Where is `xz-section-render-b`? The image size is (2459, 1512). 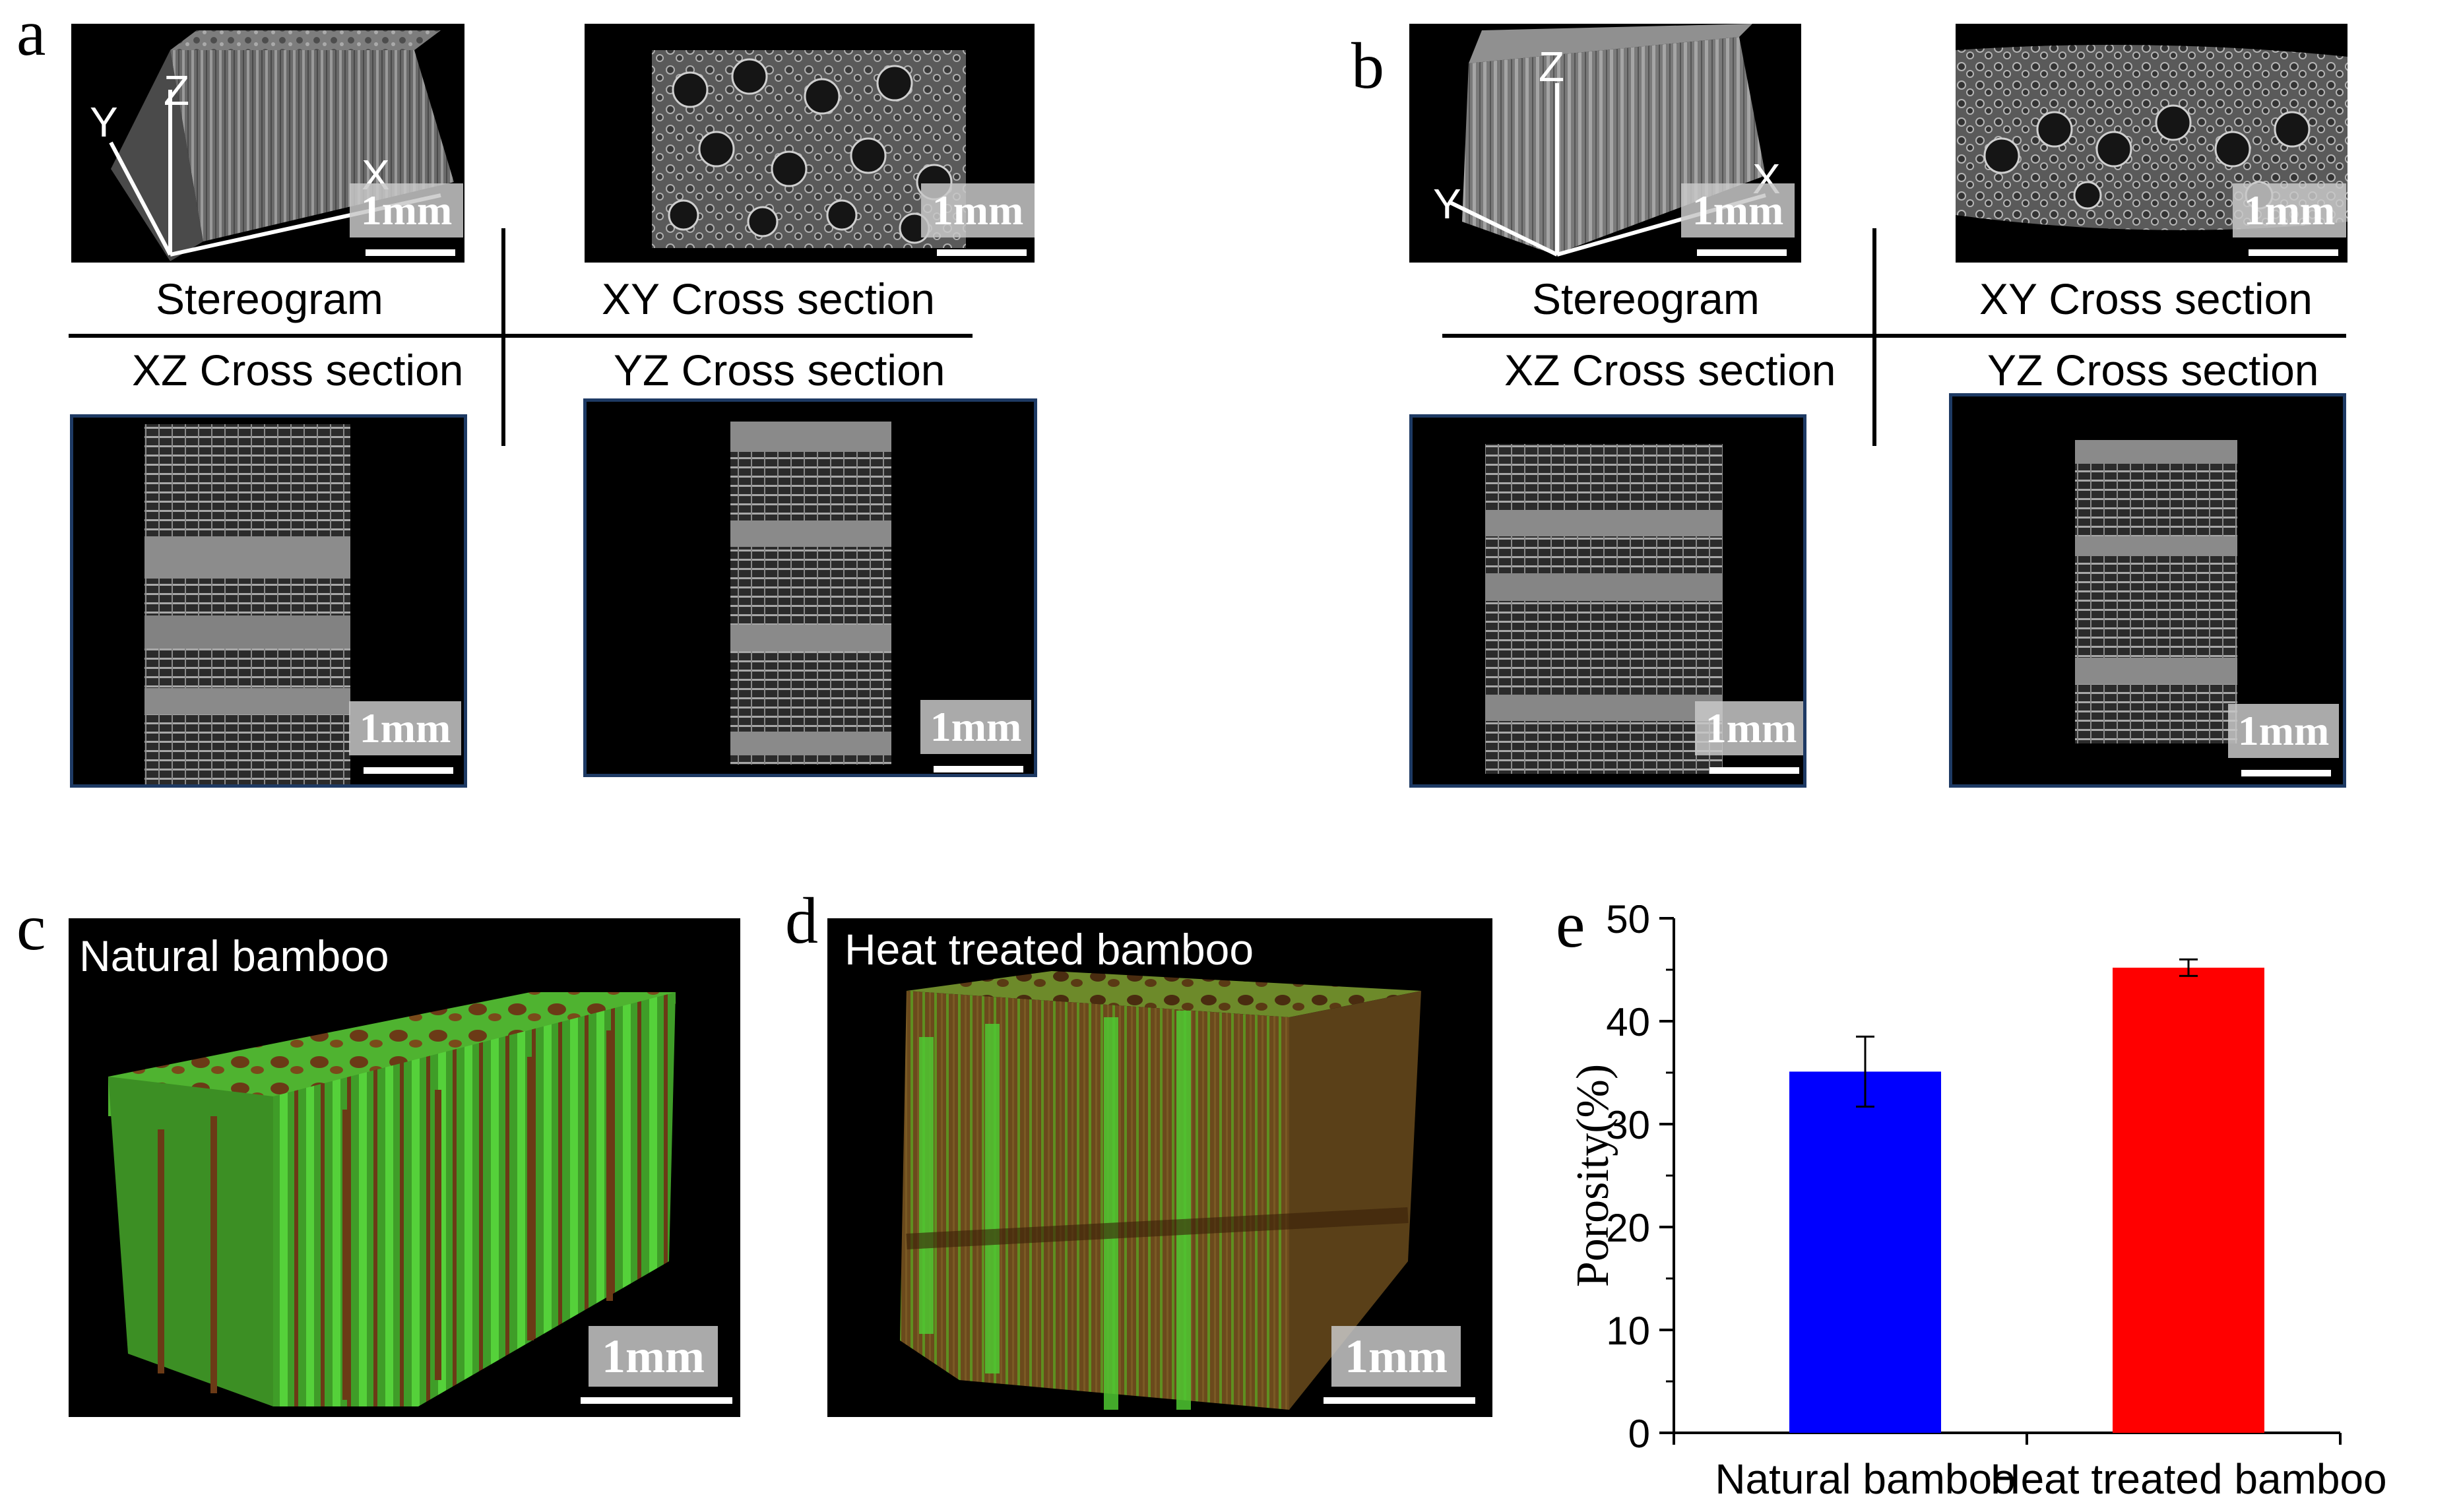
xz-section-render-b is located at coordinates (1604, 609).